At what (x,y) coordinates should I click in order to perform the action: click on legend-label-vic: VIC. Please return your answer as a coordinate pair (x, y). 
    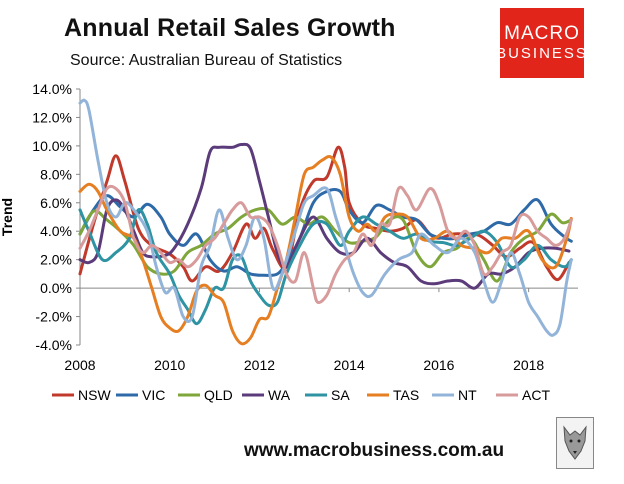
    Looking at the image, I should click on (153, 395).